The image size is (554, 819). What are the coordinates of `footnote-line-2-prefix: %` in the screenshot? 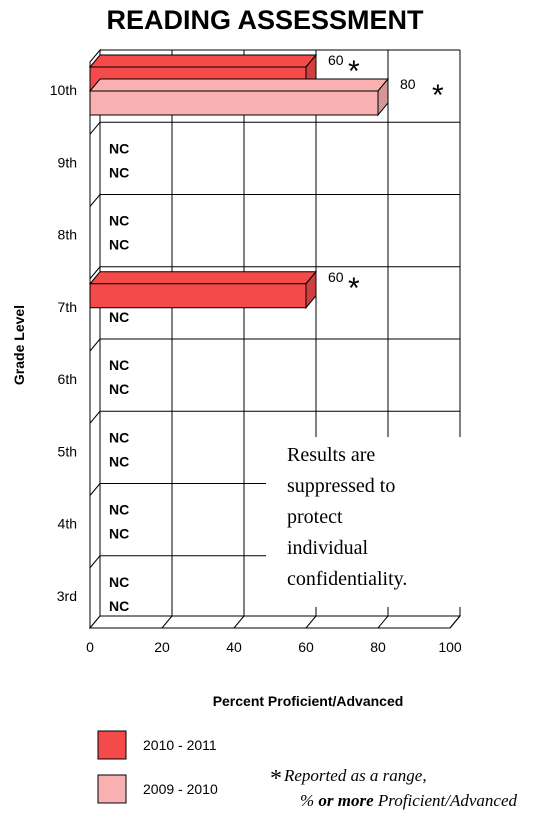 It's located at (309, 800).